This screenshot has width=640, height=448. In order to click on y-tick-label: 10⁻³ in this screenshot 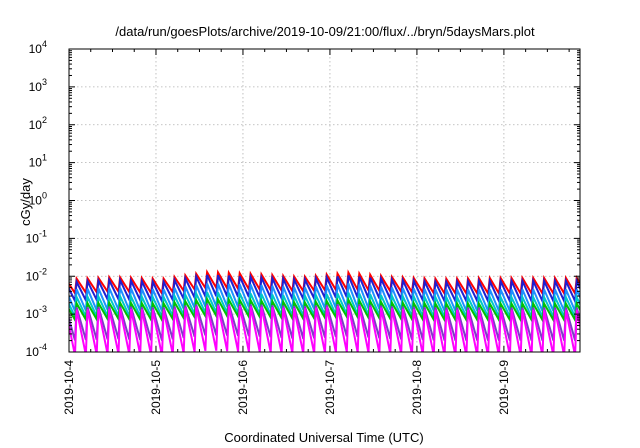, I will do `click(36, 312)`.